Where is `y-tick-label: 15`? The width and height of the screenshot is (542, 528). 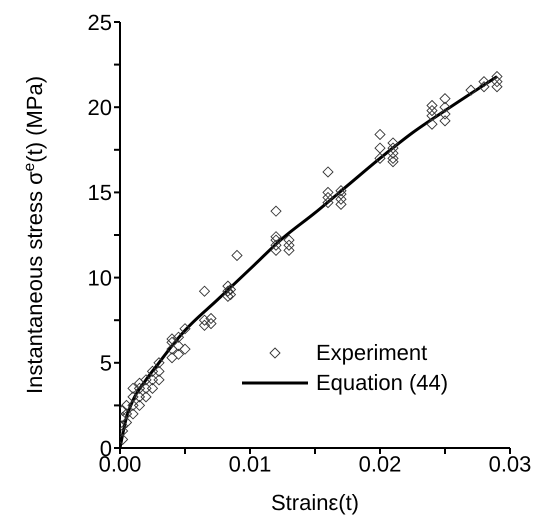
y-tick-label: 15 is located at coordinates (100, 193).